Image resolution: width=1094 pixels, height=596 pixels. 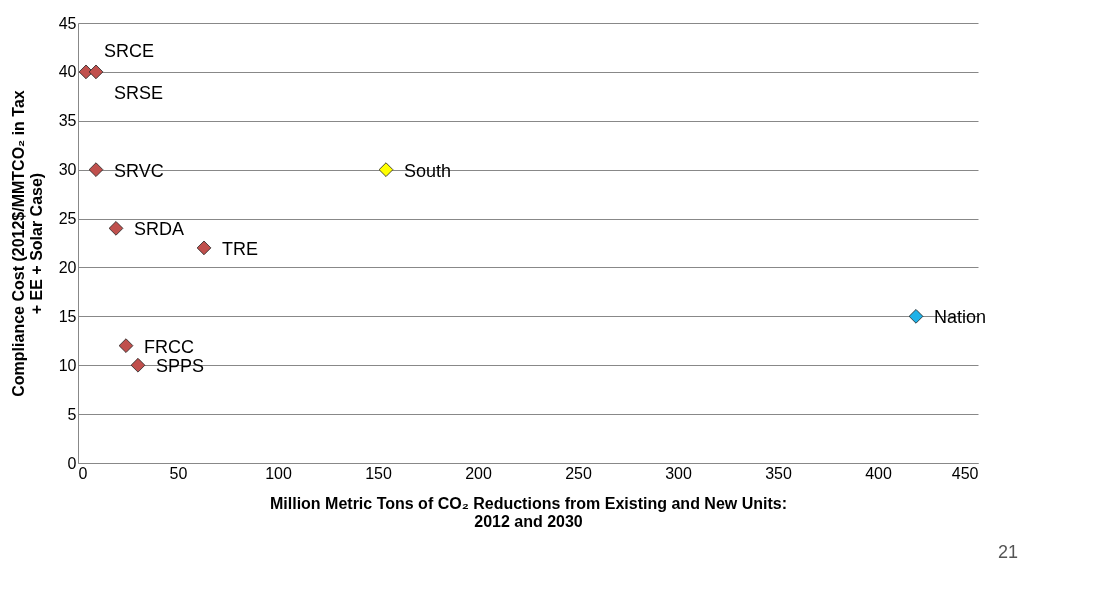 I want to click on series-label: South, so click(x=428, y=170).